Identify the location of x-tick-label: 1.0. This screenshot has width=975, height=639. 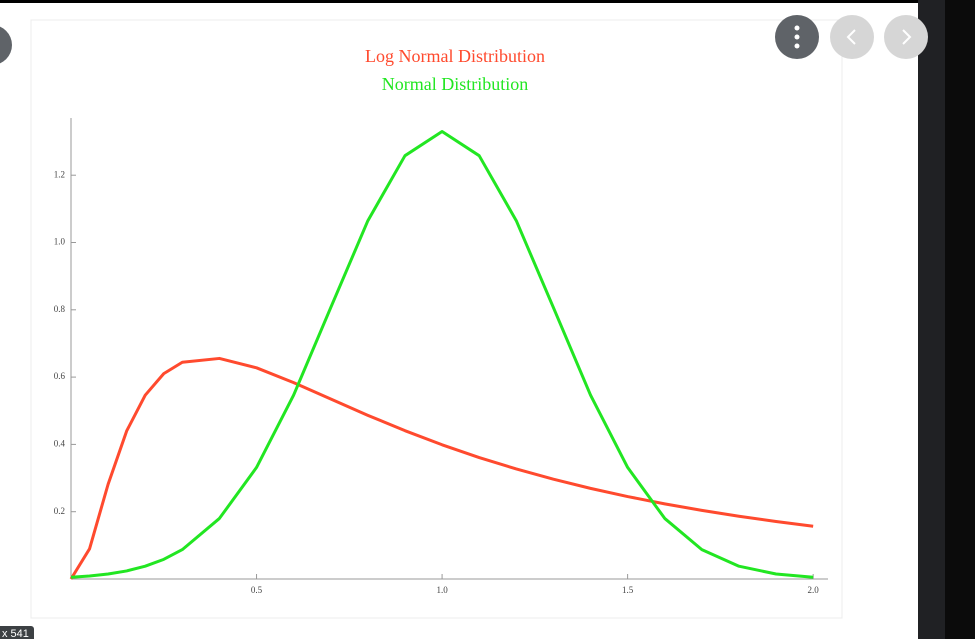
(442, 590).